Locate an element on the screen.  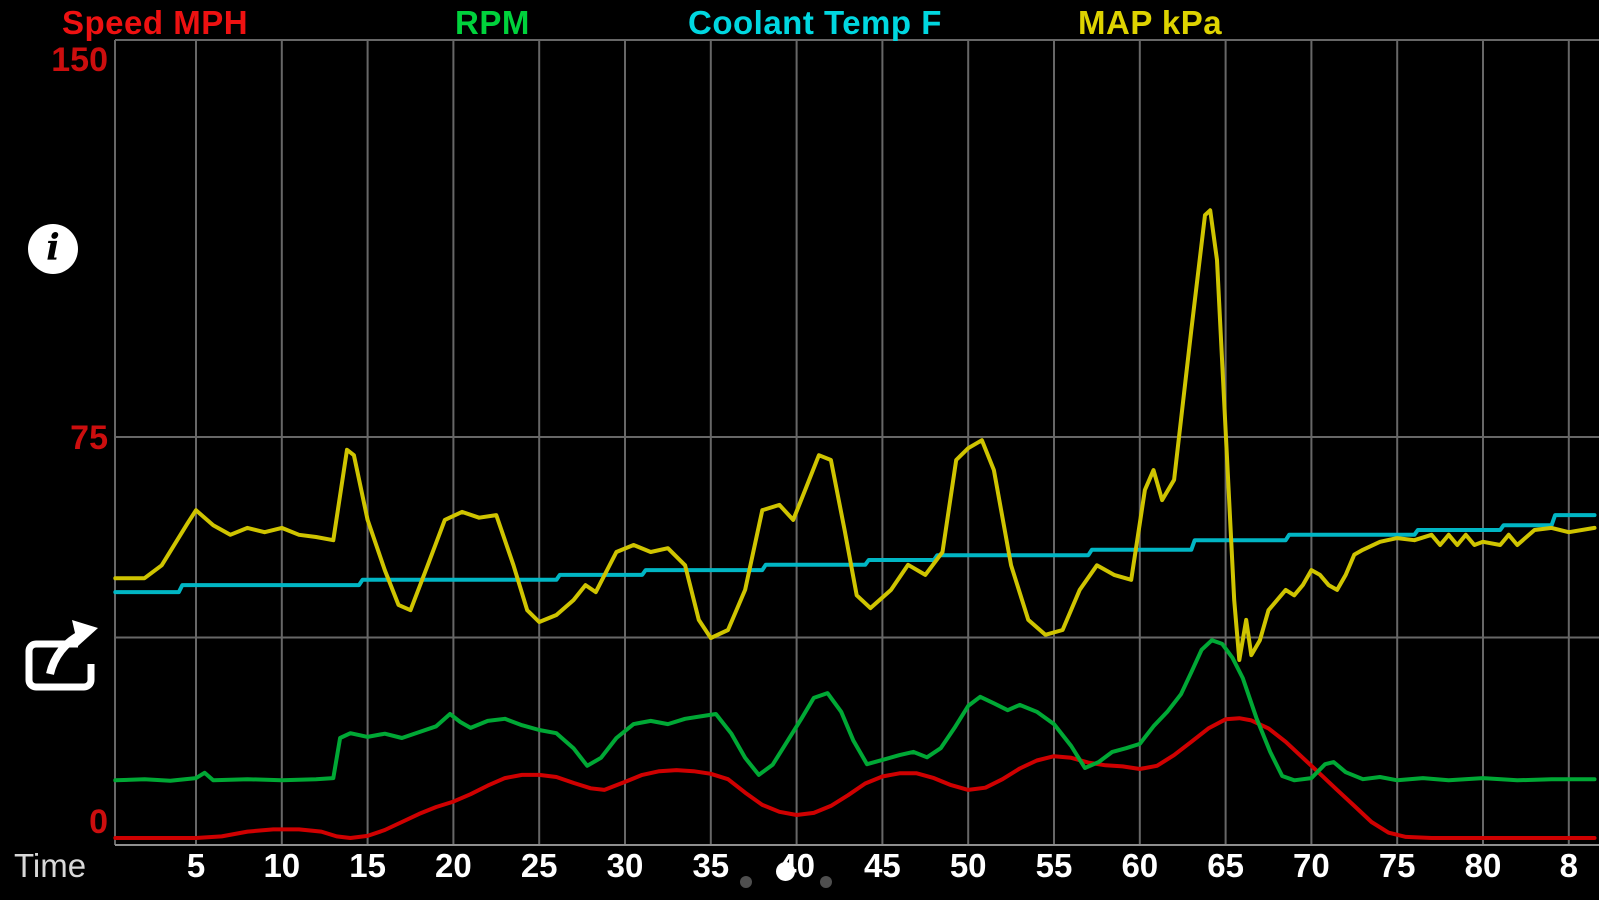
info-icon: i is located at coordinates (53, 247).